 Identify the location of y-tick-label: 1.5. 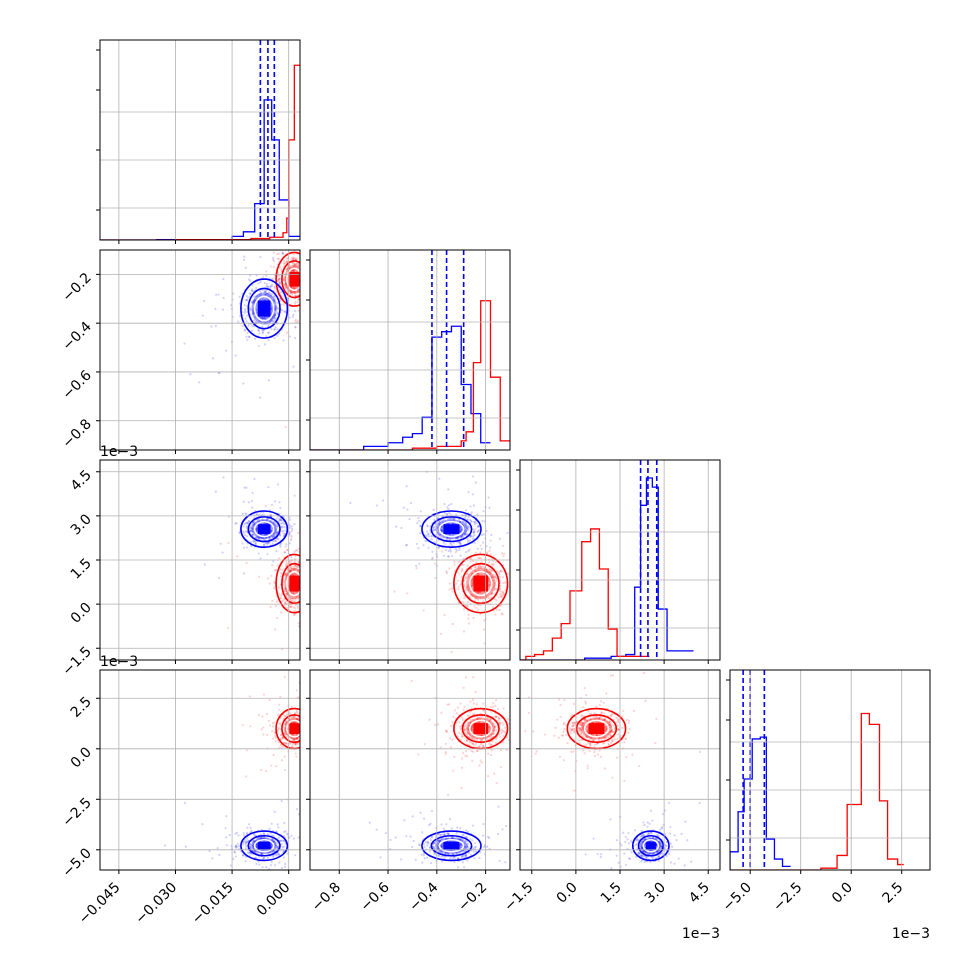
(81, 569).